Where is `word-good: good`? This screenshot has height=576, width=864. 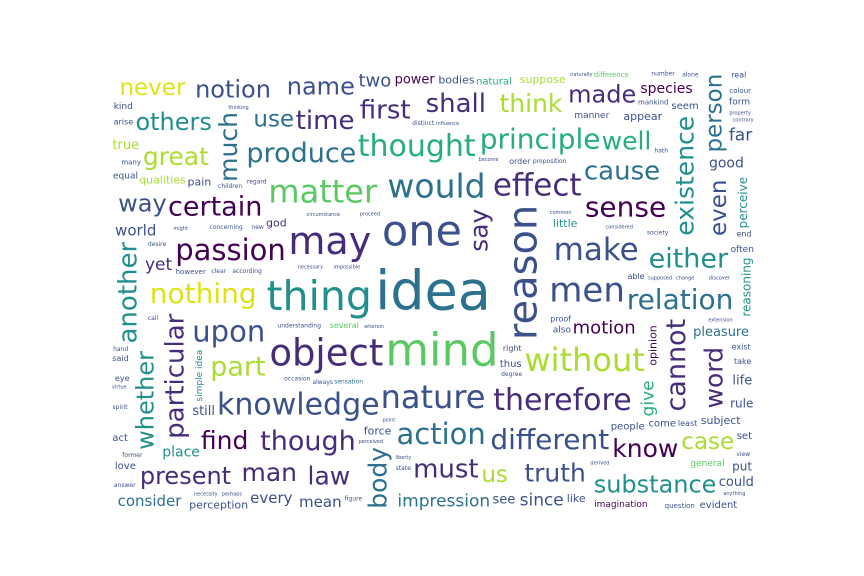
word-good: good is located at coordinates (726, 164).